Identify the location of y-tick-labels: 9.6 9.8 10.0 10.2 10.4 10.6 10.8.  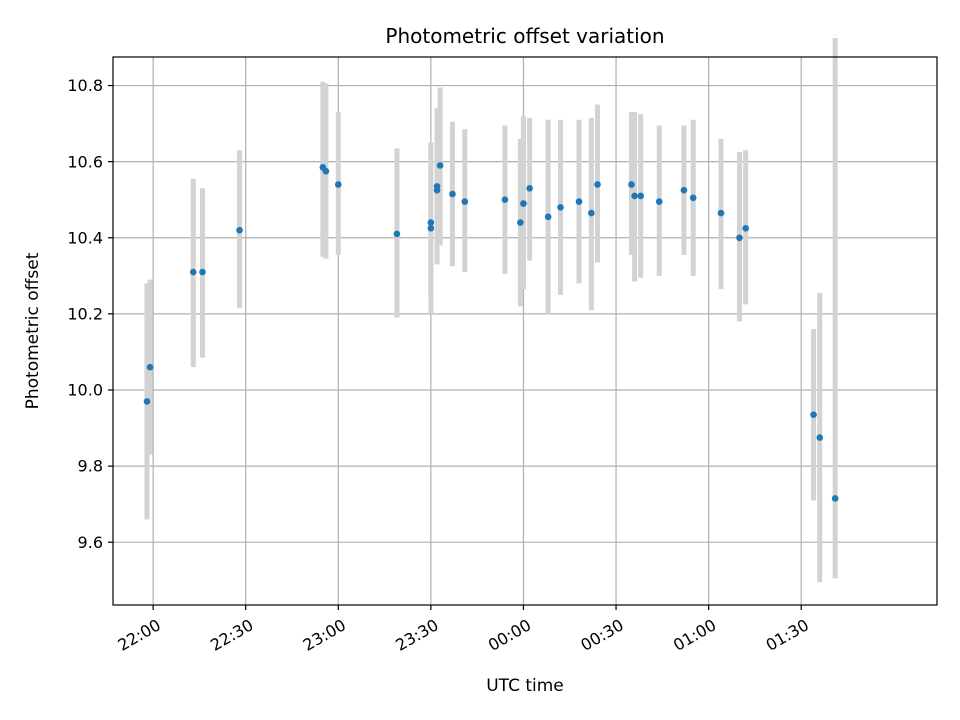
(85, 314).